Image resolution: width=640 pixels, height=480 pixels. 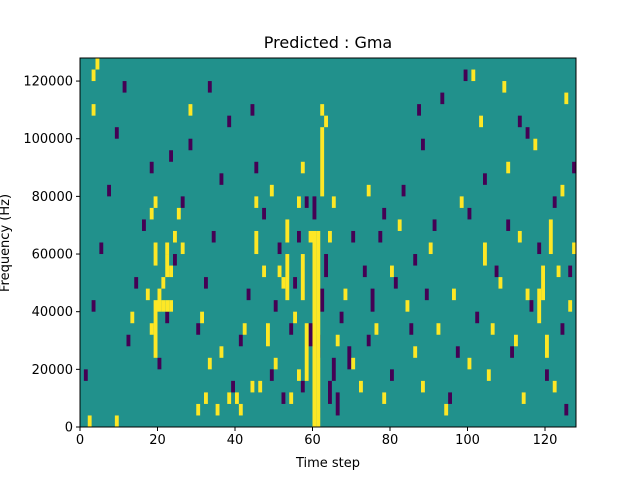 I want to click on x-tick-label: 120, so click(x=545, y=440).